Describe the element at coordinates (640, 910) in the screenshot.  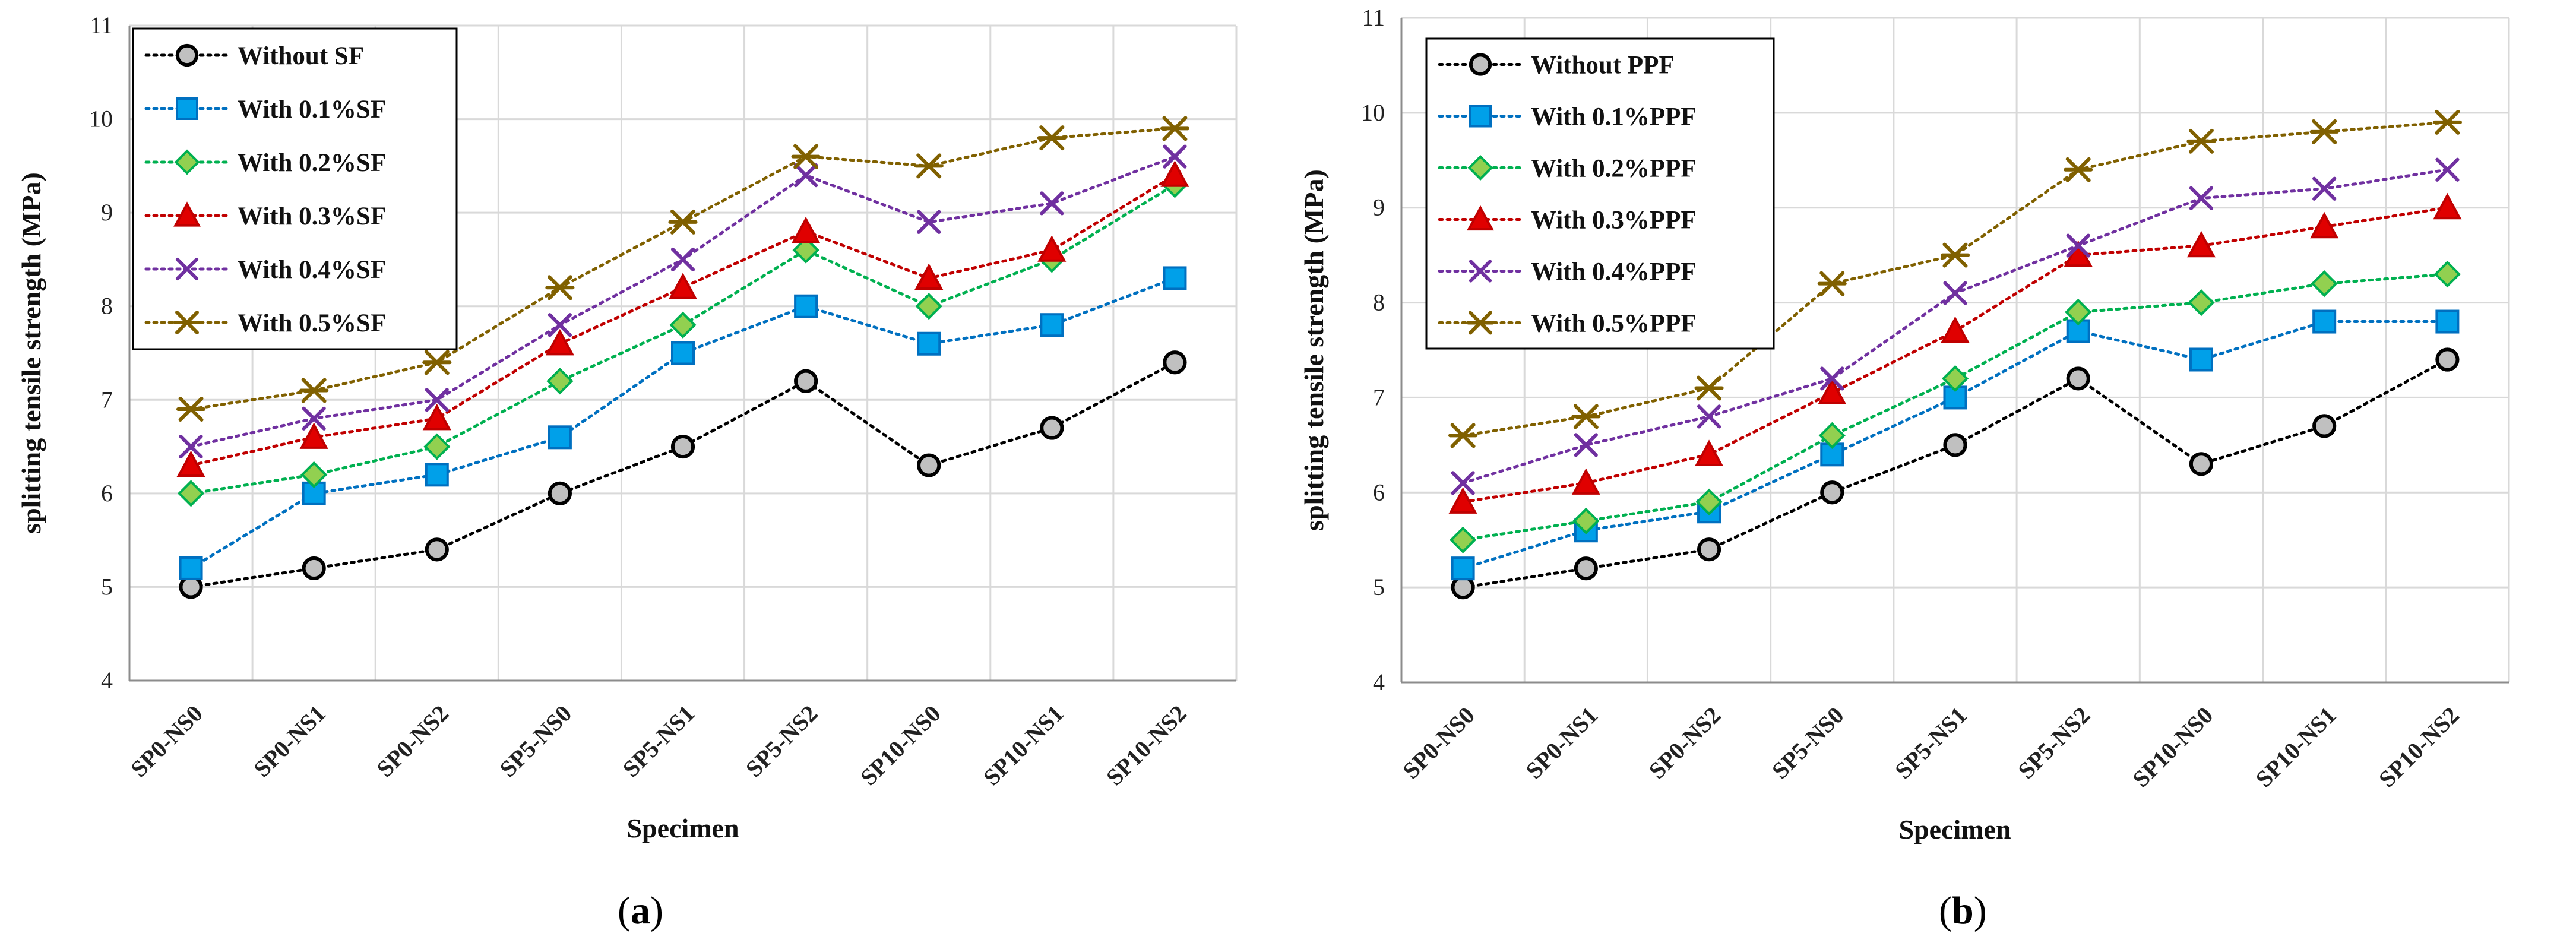
I see `panel-label: (a)` at that location.